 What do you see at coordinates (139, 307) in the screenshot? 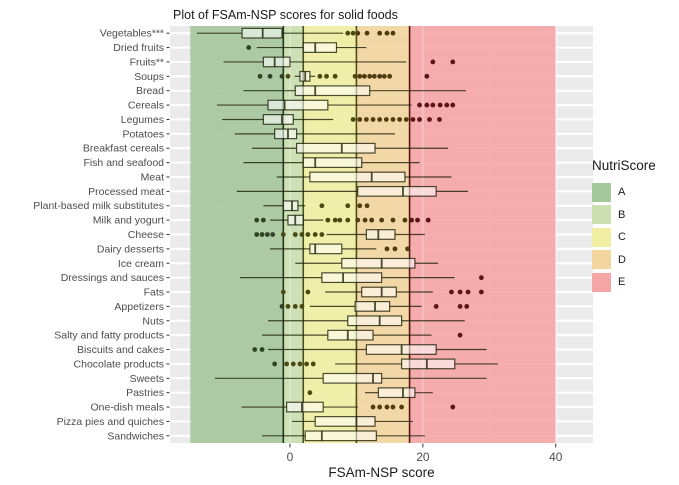
I see `svg-text: Appetizers` at bounding box center [139, 307].